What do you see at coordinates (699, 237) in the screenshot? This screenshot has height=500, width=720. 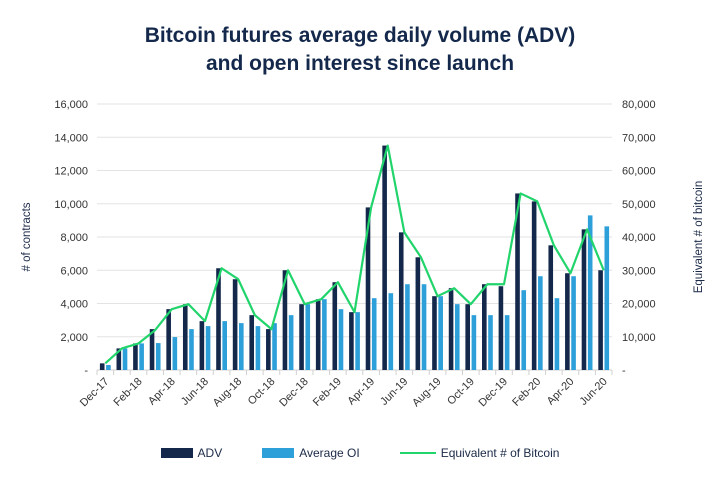 I see `y2-axis-title: Equivalent # of bitcoin` at bounding box center [699, 237].